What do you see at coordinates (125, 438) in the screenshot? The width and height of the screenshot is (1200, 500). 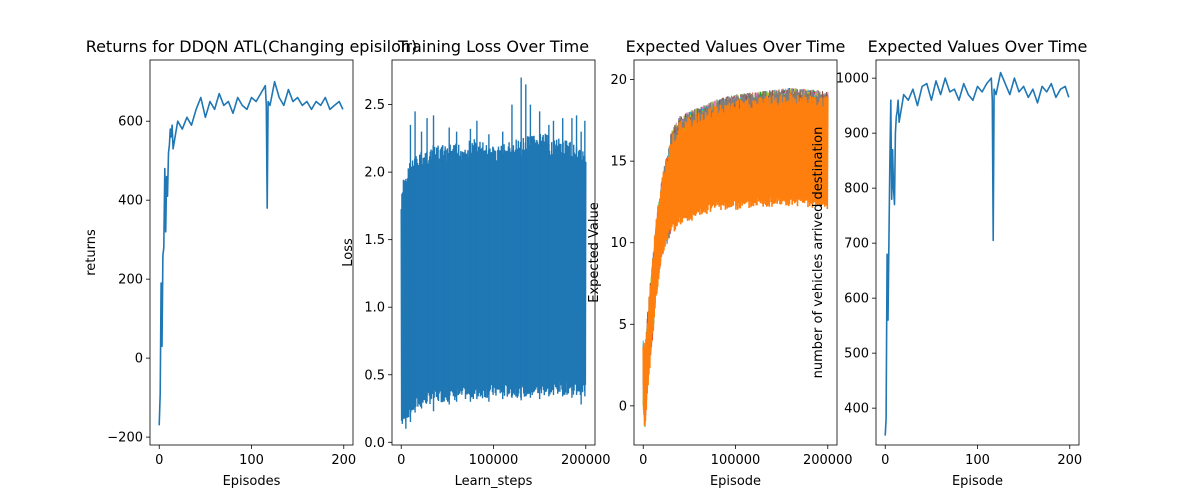 I see `y-tick-label: −200` at bounding box center [125, 438].